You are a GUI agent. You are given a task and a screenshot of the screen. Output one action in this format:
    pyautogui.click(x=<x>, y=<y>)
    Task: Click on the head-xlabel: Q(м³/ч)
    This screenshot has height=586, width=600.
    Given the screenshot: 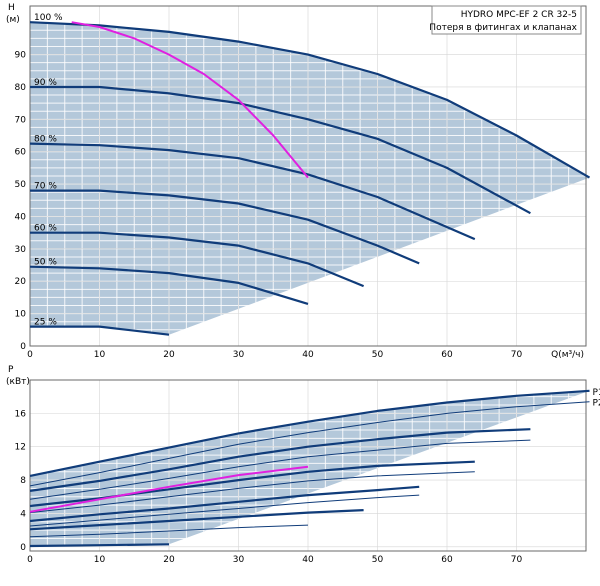 What is the action you would take?
    pyautogui.click(x=567, y=355)
    